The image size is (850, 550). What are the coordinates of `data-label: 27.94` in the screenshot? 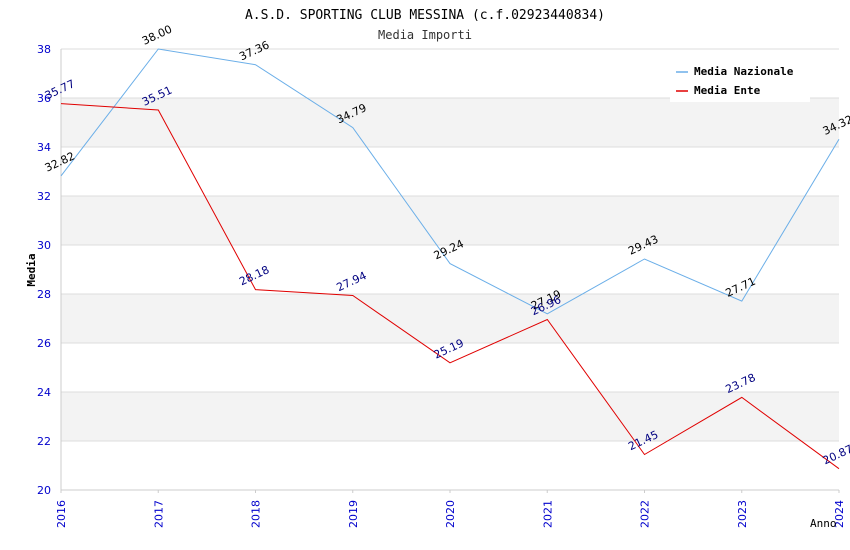 It's located at (352, 281).